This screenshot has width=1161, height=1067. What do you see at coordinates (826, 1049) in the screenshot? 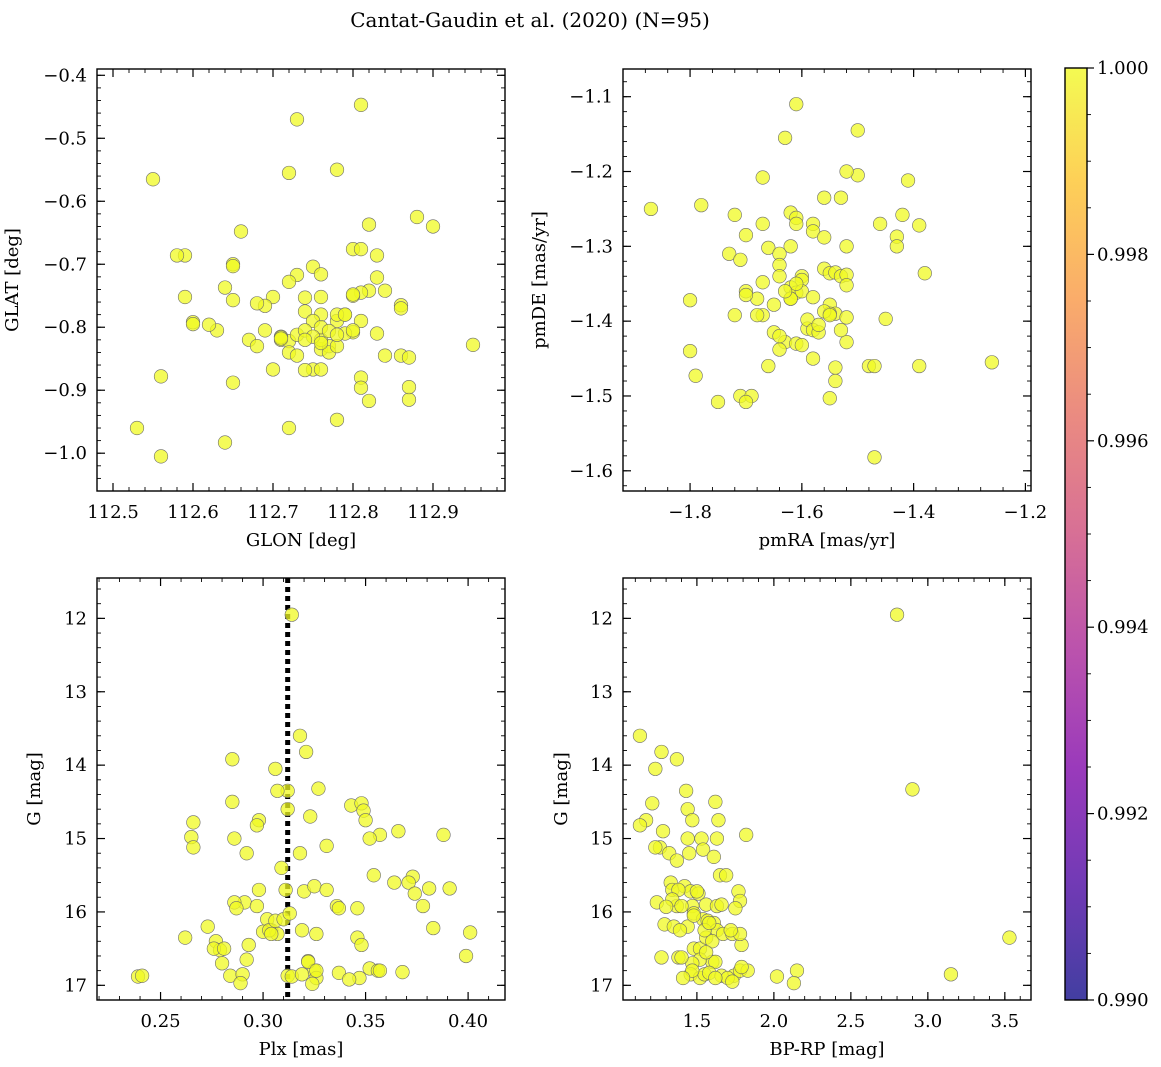
I see `x-axis-label: BP-RP [mag]` at bounding box center [826, 1049].